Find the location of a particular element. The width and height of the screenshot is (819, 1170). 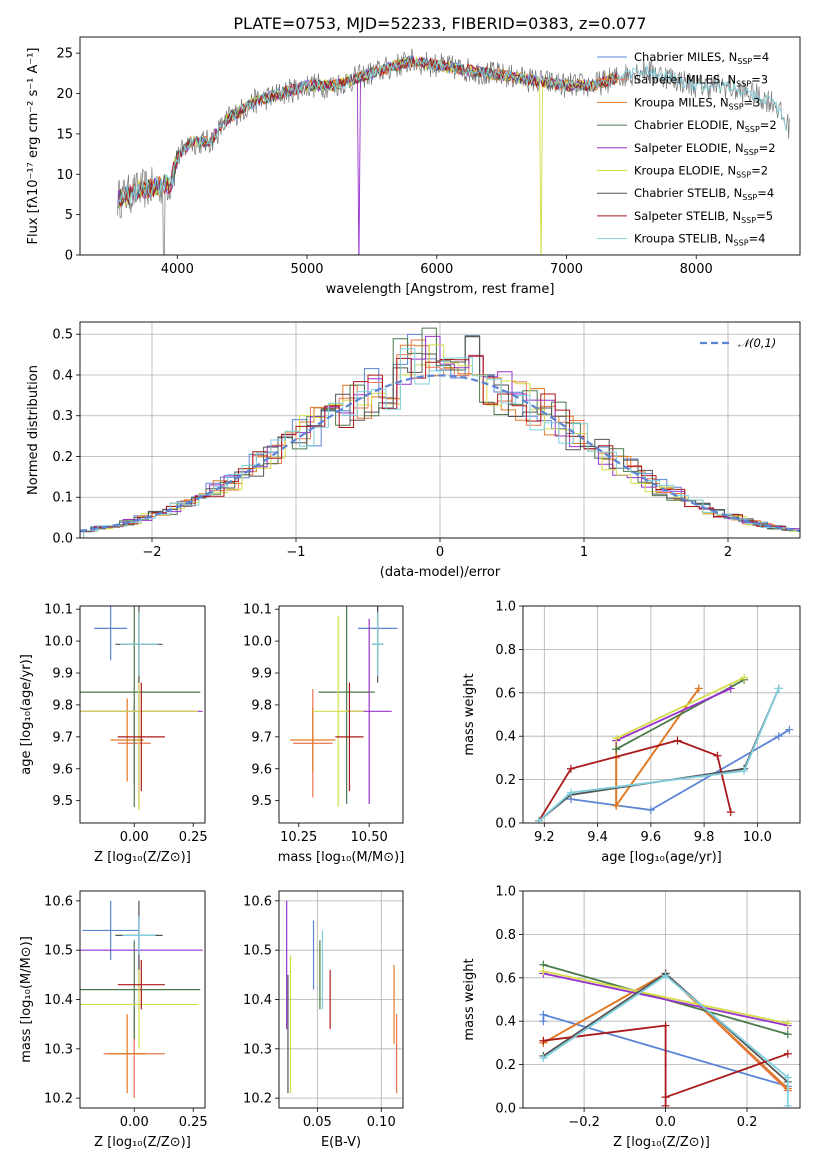

y-tick-label: 0.5 is located at coordinates (62, 335).